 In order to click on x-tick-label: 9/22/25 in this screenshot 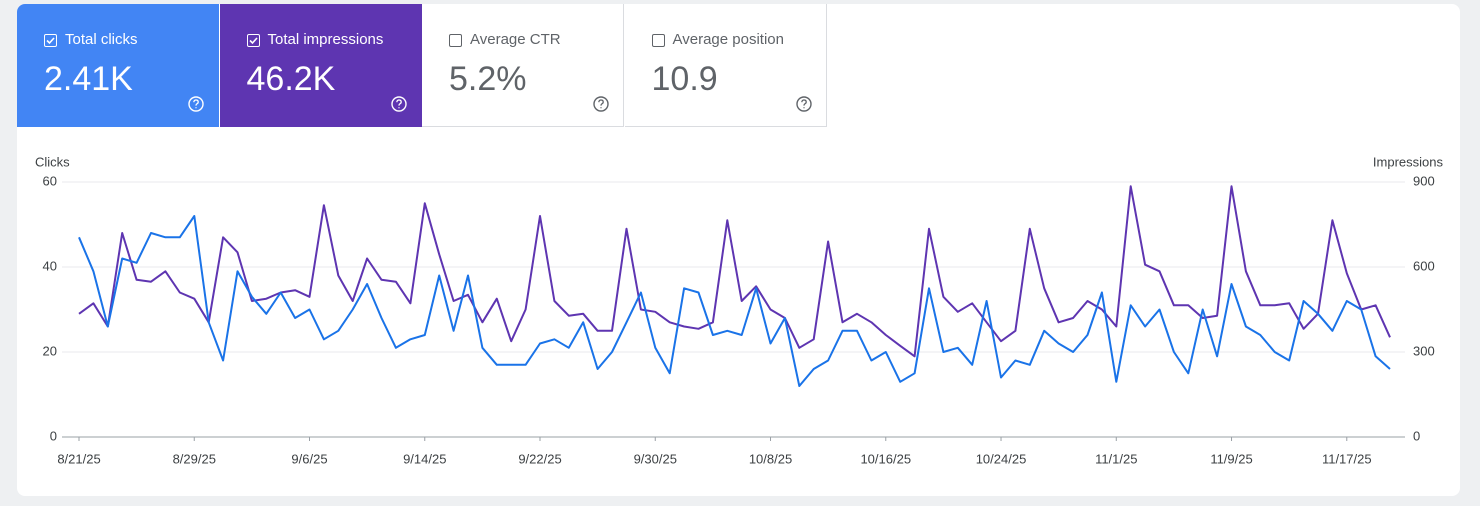, I will do `click(539, 458)`.